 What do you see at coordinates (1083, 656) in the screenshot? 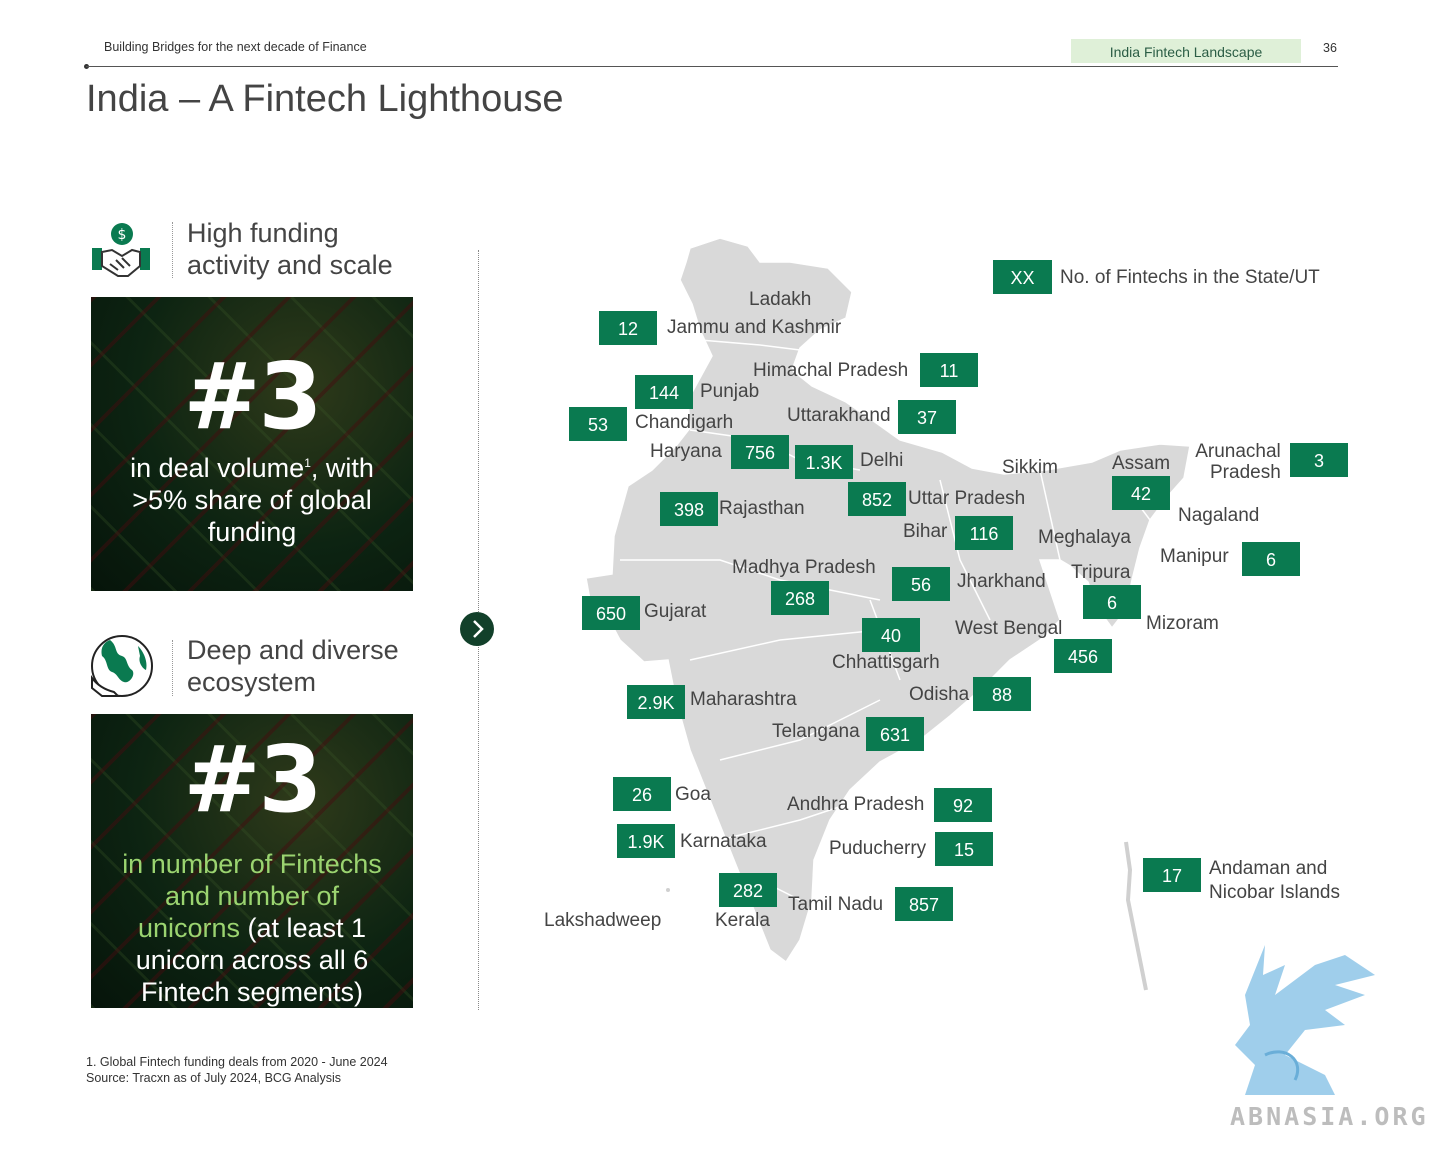
I see `state-badge-wb: 456` at bounding box center [1083, 656].